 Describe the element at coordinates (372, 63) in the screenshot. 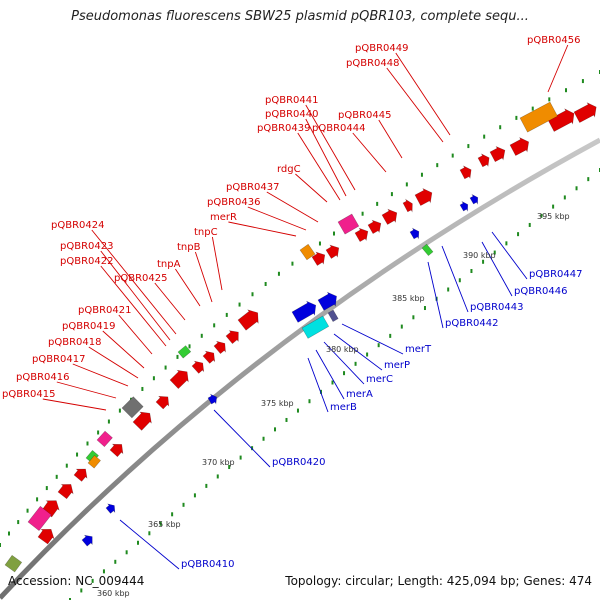

I see `forward-gene-label: pQBR0448` at that location.